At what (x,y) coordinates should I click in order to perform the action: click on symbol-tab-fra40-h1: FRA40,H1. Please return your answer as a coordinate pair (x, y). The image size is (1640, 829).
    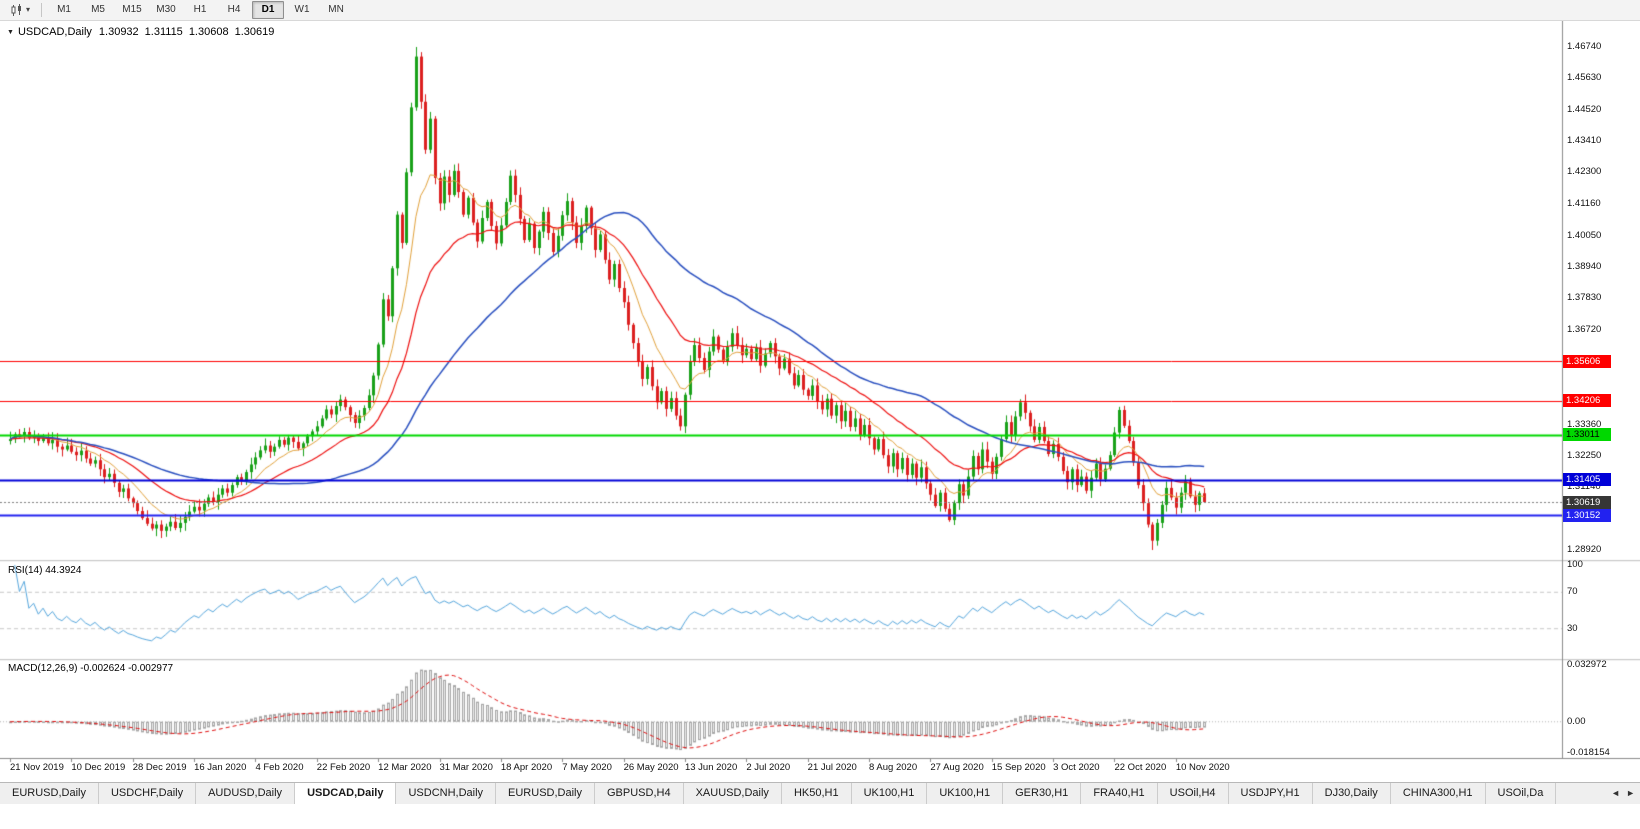
    Looking at the image, I should click on (1119, 793).